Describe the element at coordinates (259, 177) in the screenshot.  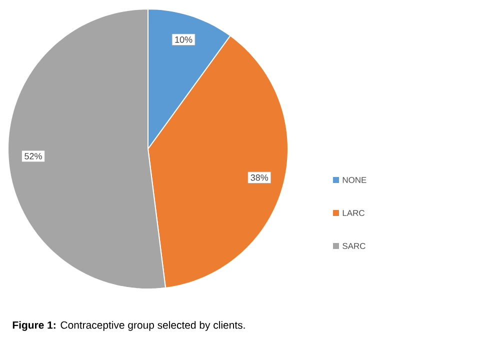
I see `data-label: 38%` at that location.